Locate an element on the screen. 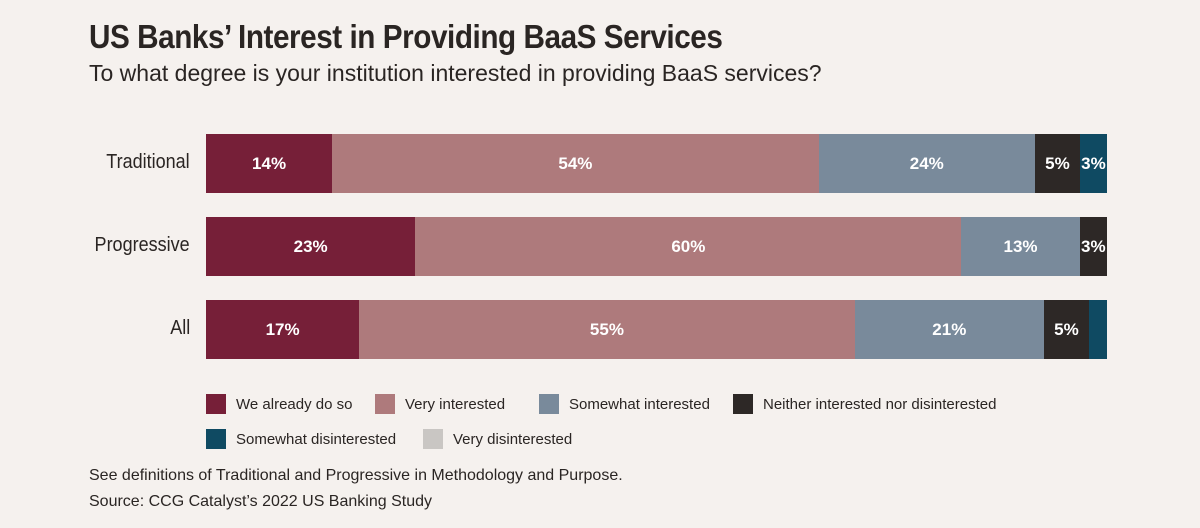 The width and height of the screenshot is (1200, 528). category-label: Progressive is located at coordinates (142, 245).